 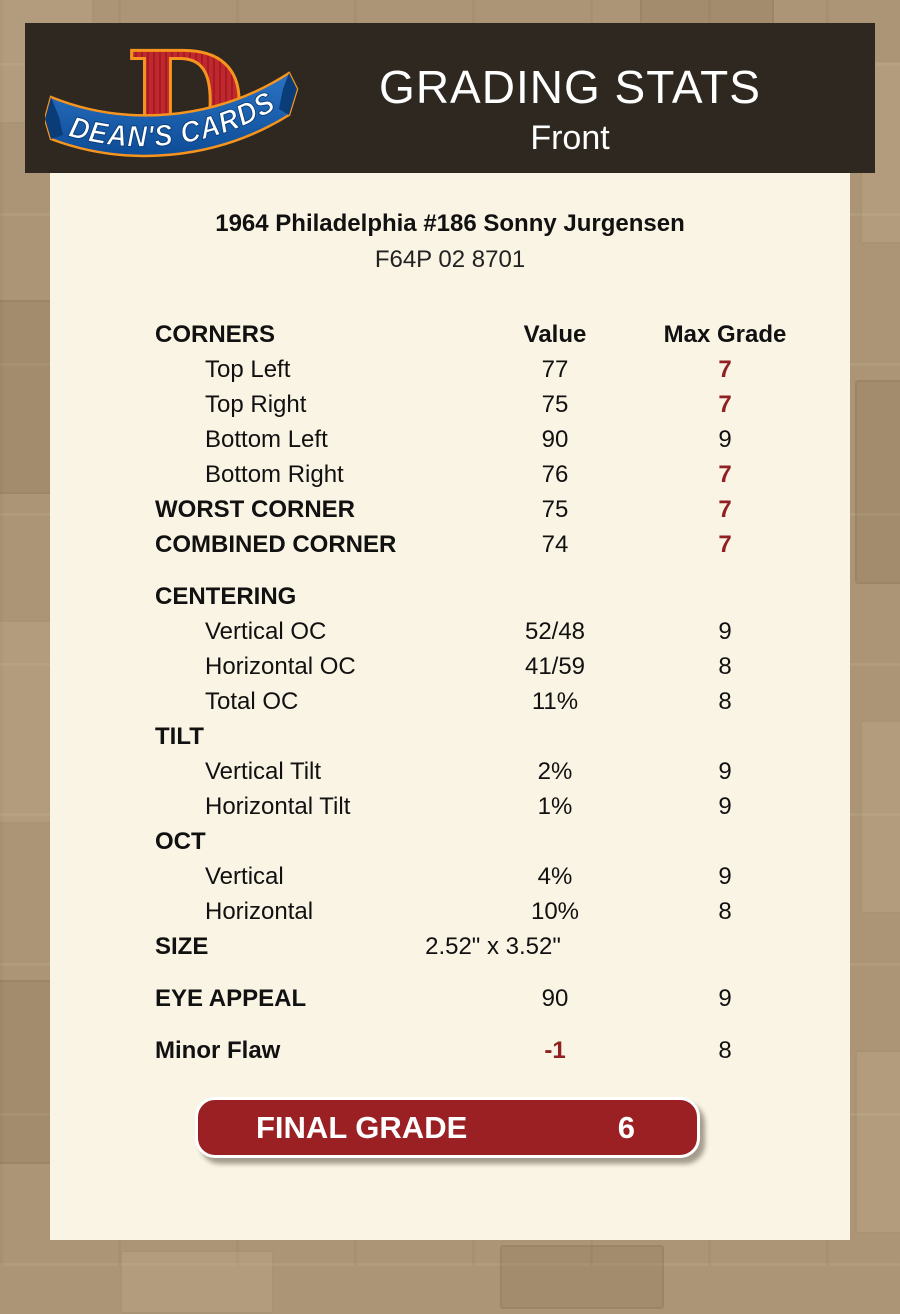 What do you see at coordinates (626, 1127) in the screenshot?
I see `final-grade-value: 6` at bounding box center [626, 1127].